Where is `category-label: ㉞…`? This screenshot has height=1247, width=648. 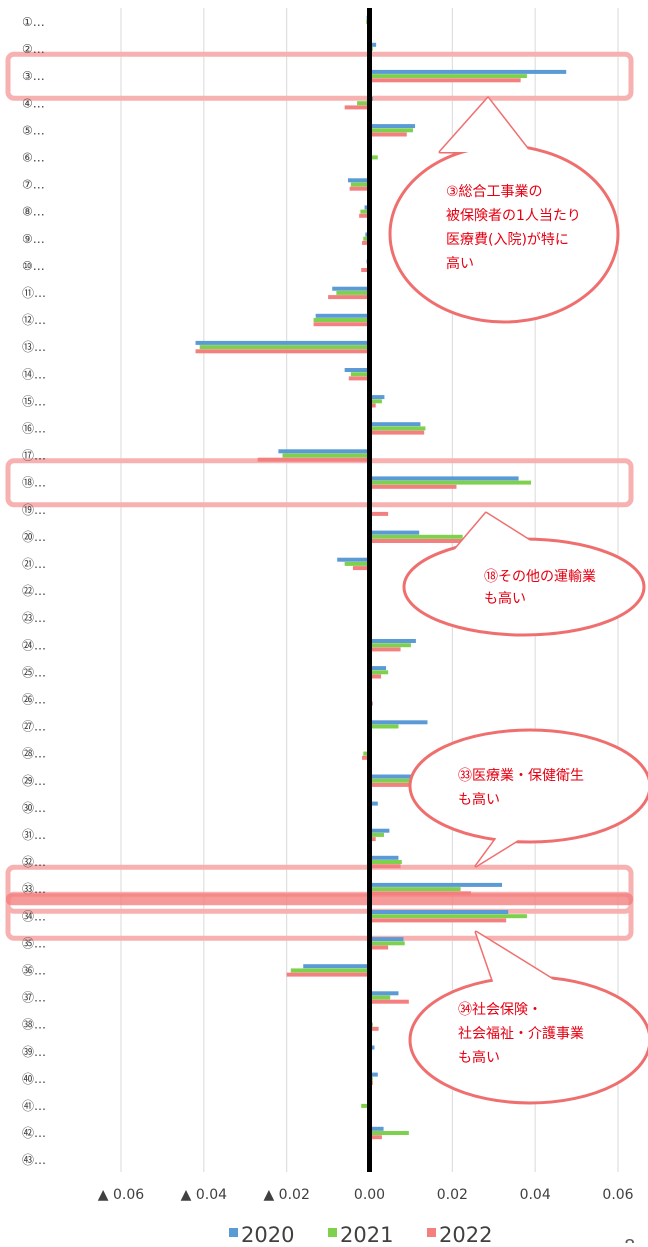 category-label: ㉞… is located at coordinates (34, 916).